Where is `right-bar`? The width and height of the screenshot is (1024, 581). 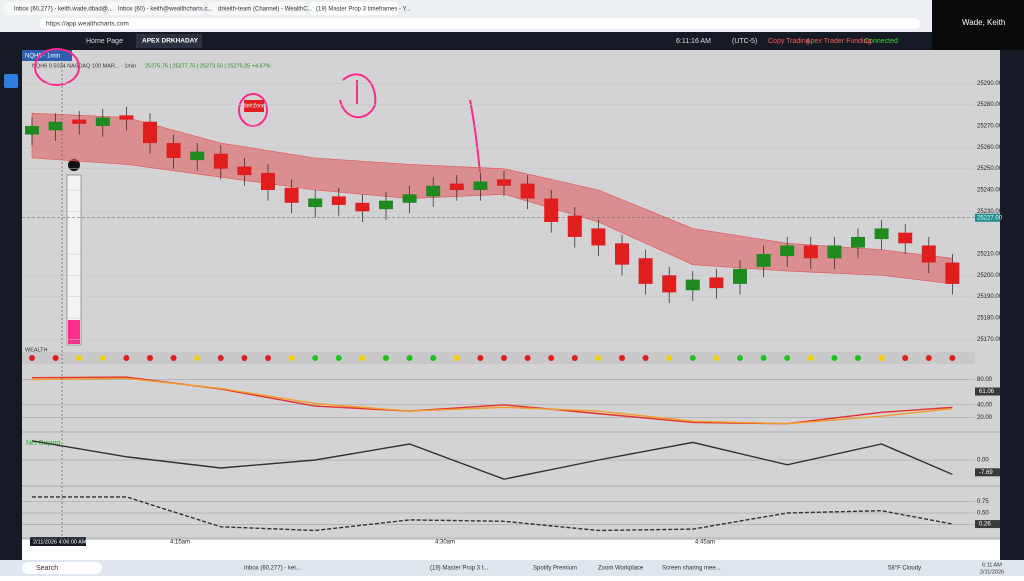
right-bar is located at coordinates (1012, 305).